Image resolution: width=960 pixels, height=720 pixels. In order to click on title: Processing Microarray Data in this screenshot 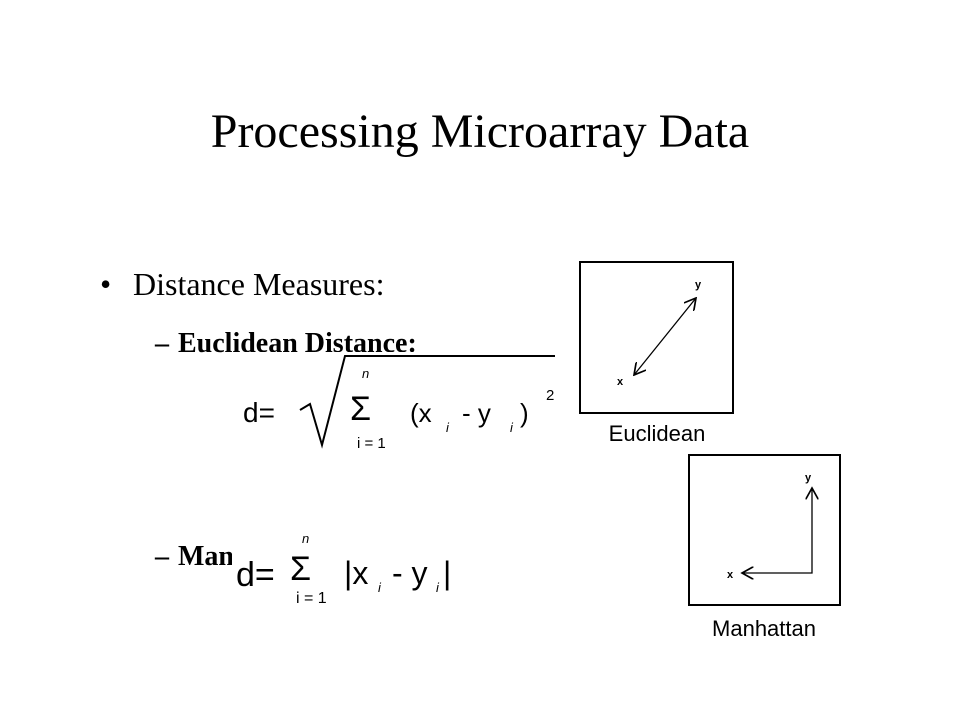, I will do `click(480, 131)`.